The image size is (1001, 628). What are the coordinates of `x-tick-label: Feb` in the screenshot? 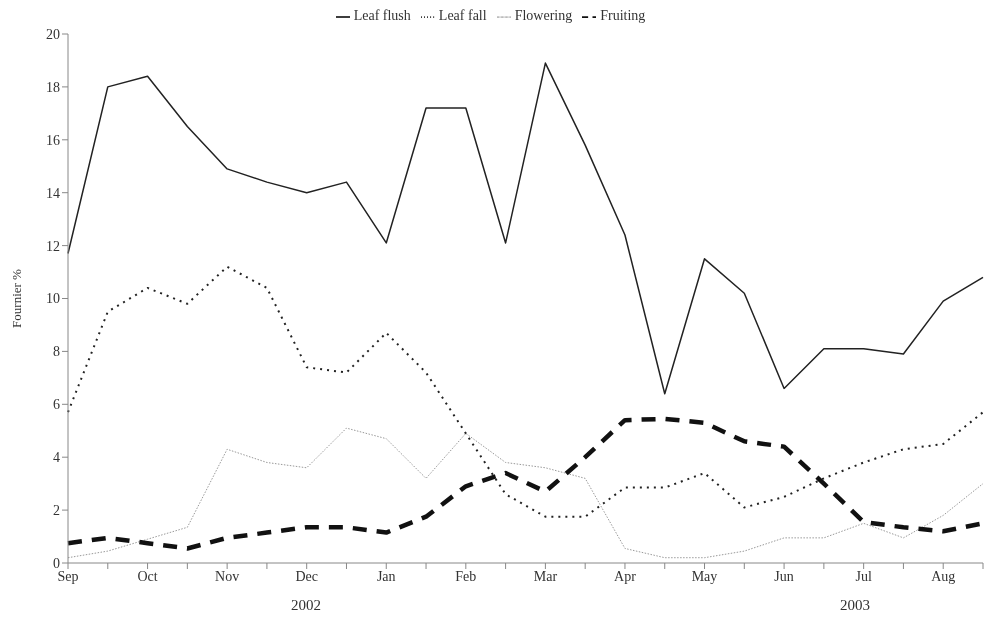 It's located at (466, 576).